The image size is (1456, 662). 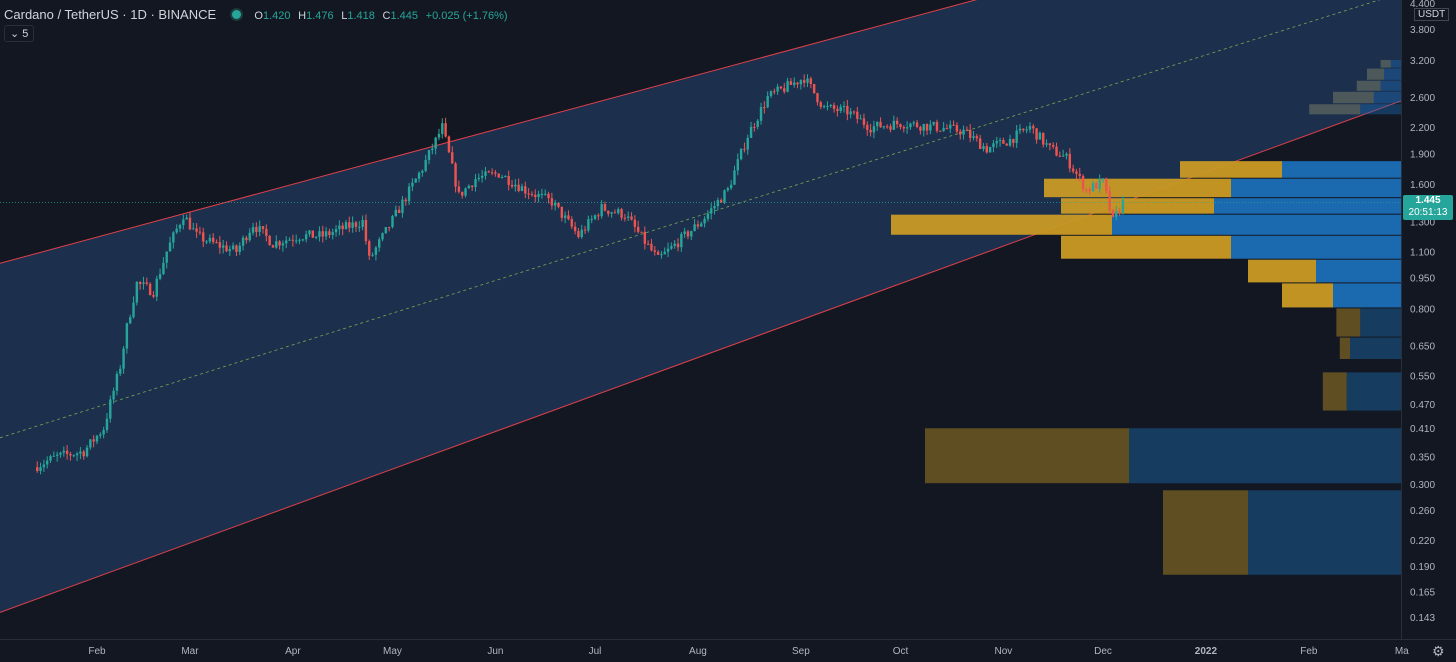 I want to click on x-tick-label: Nov, so click(x=1003, y=651).